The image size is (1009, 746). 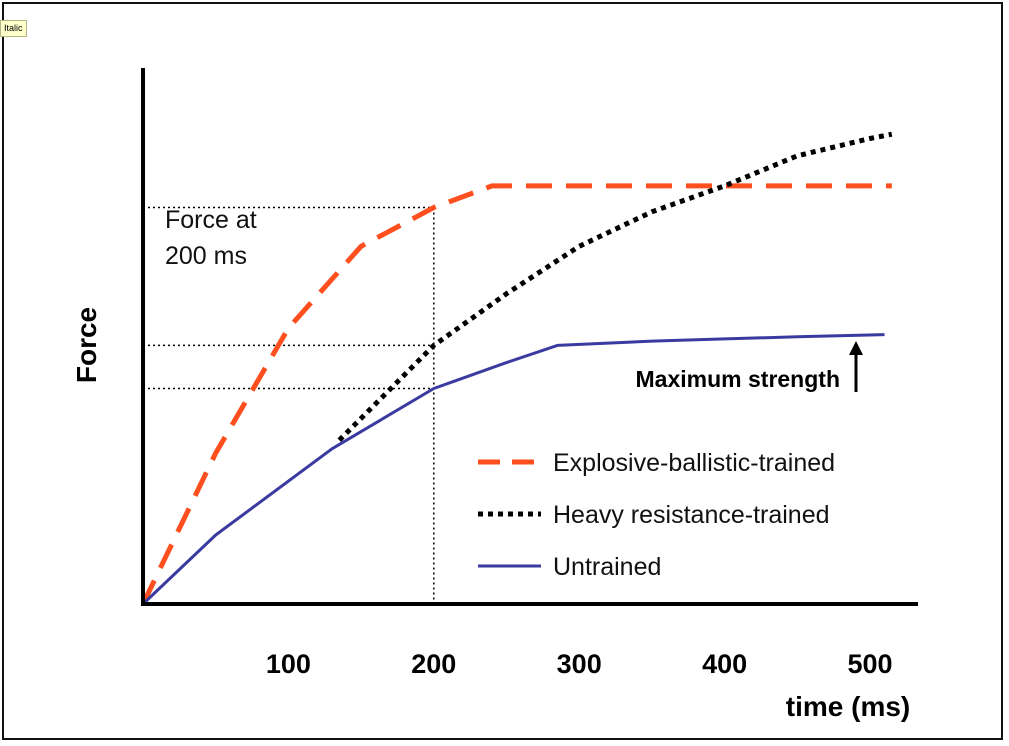 What do you see at coordinates (288, 664) in the screenshot?
I see `x-tick-label: 100` at bounding box center [288, 664].